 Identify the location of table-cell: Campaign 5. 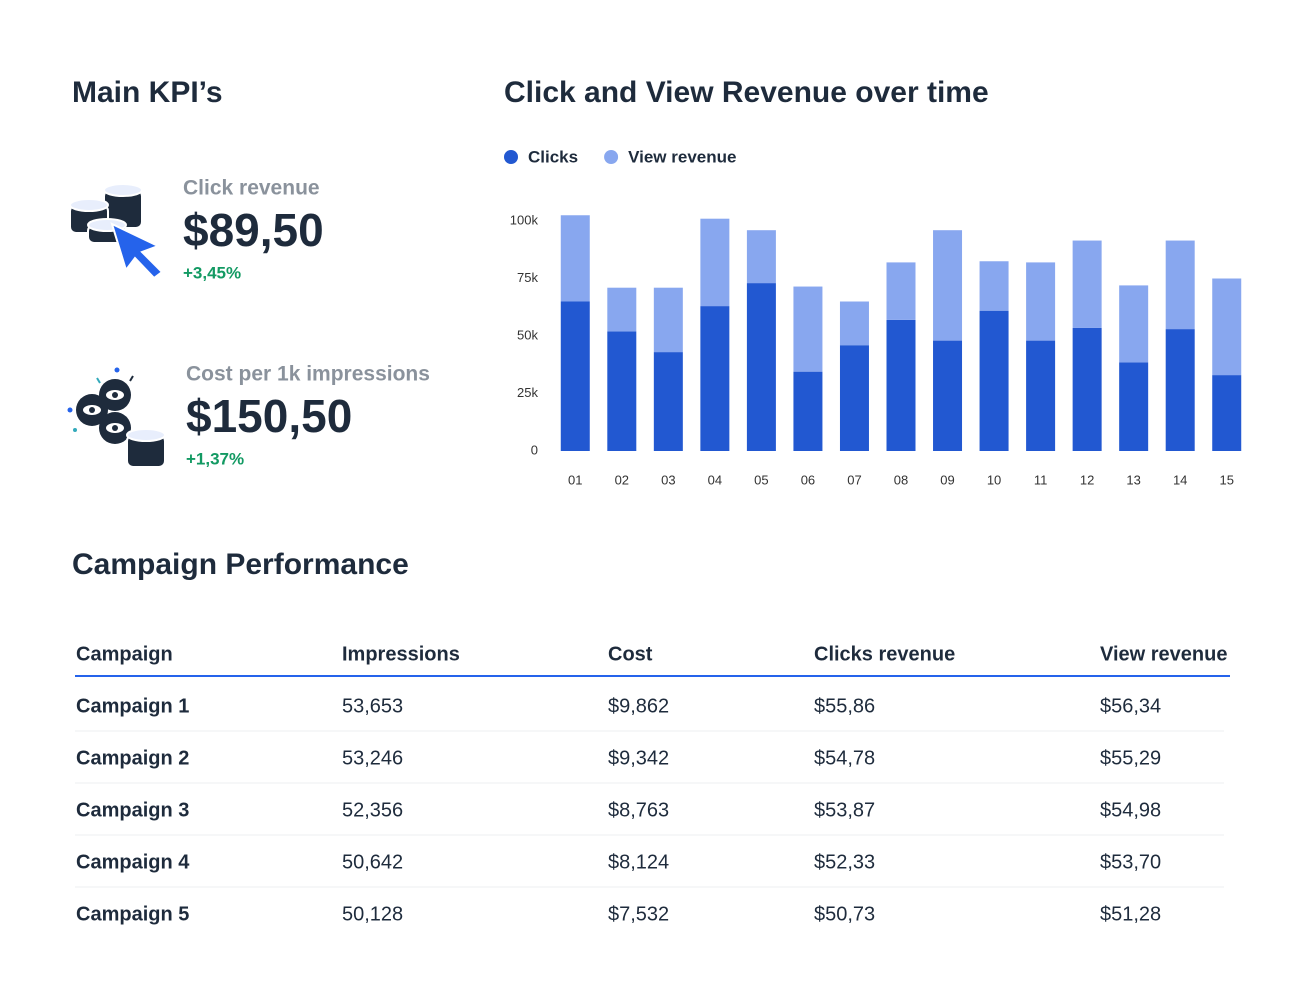
(132, 914).